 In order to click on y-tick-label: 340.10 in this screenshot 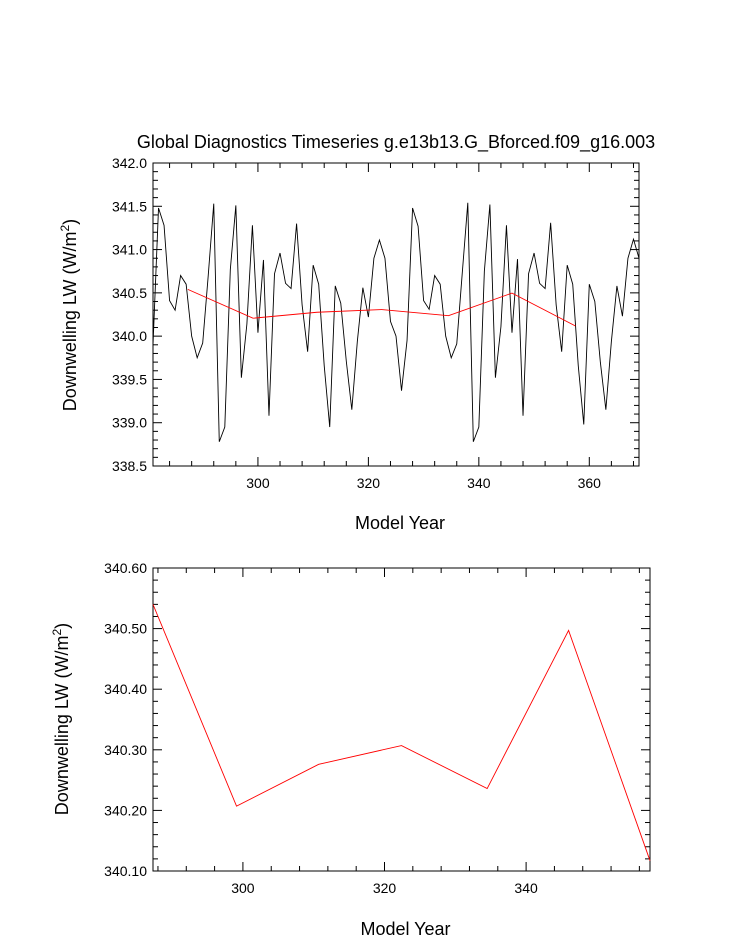, I will do `click(125, 871)`.